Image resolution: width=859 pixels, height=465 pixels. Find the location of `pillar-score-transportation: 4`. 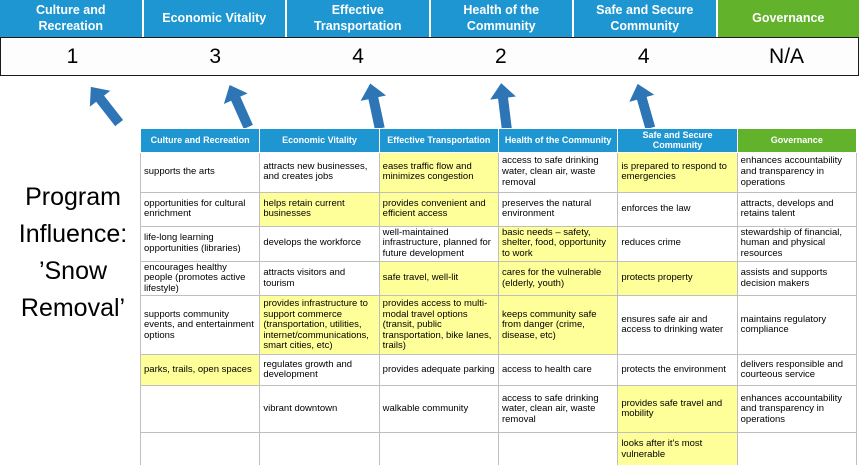

pillar-score-transportation: 4 is located at coordinates (358, 56).